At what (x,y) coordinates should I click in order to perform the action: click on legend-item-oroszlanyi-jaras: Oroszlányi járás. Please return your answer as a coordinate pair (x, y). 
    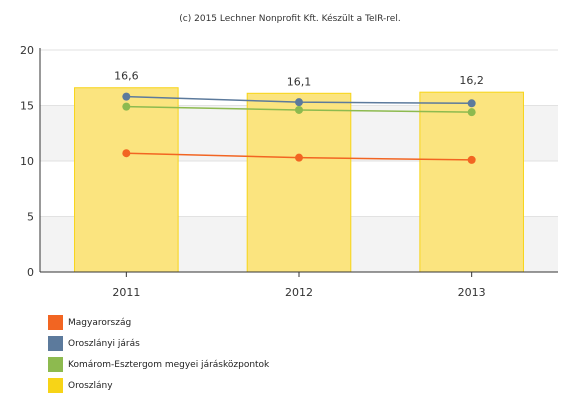
    Looking at the image, I should click on (158, 343).